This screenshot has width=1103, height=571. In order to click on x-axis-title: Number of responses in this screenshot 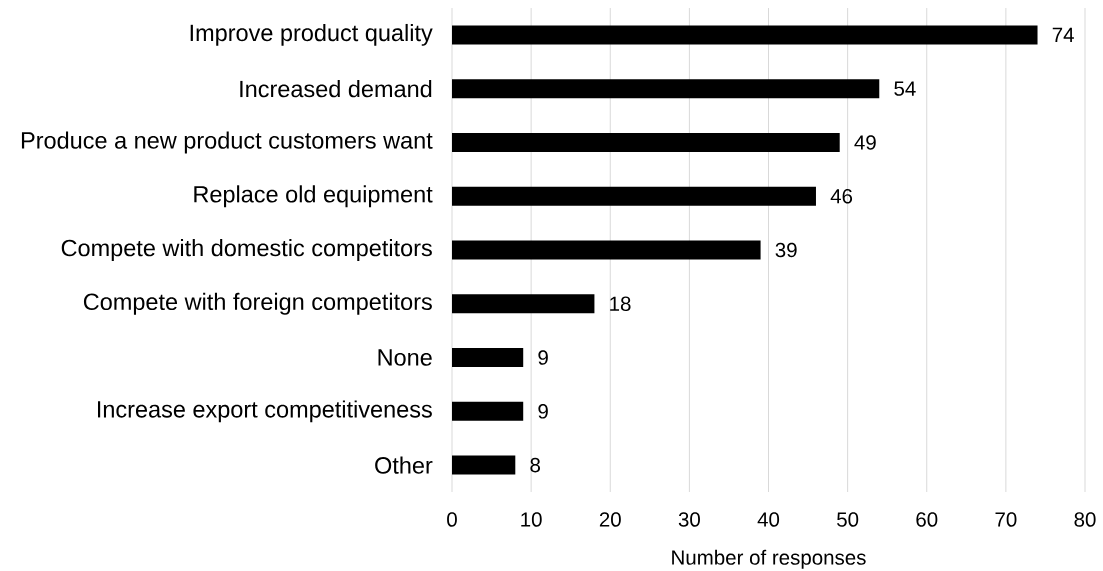, I will do `click(769, 559)`.